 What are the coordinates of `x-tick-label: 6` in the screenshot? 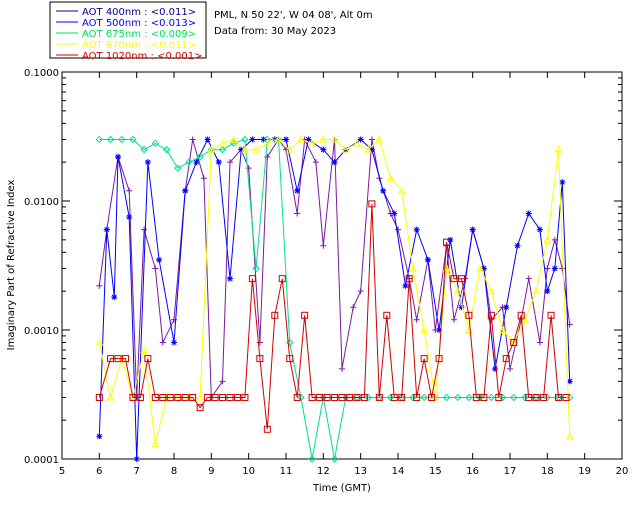 It's located at (99, 471).